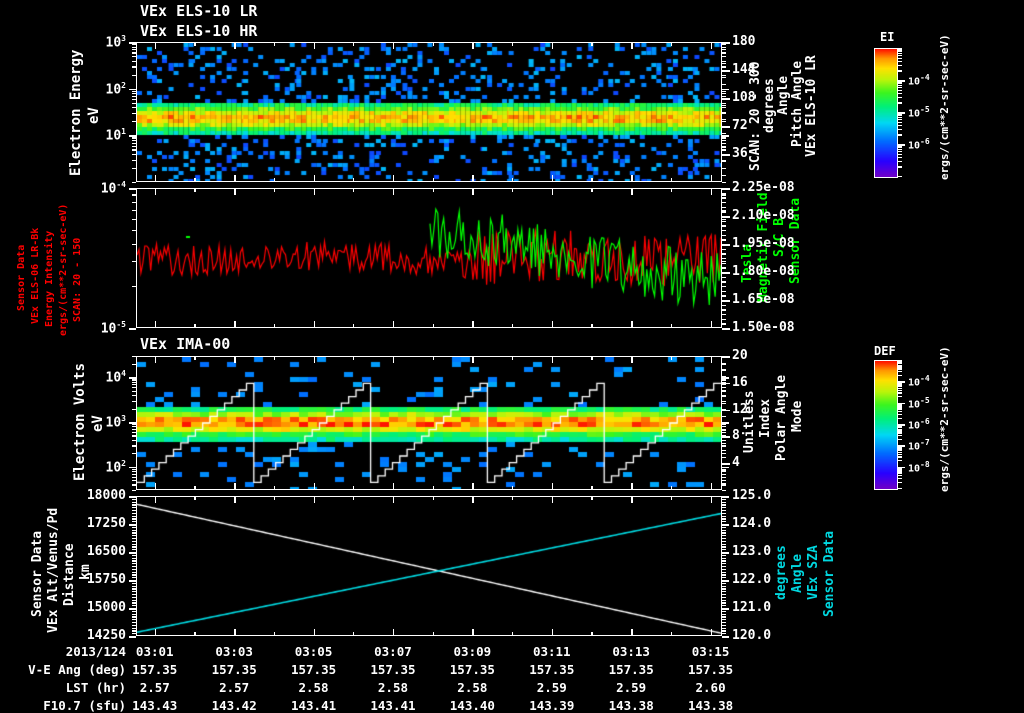  I want to click on panel1-title-lr: VEx ELS-10 LR, so click(199, 11).